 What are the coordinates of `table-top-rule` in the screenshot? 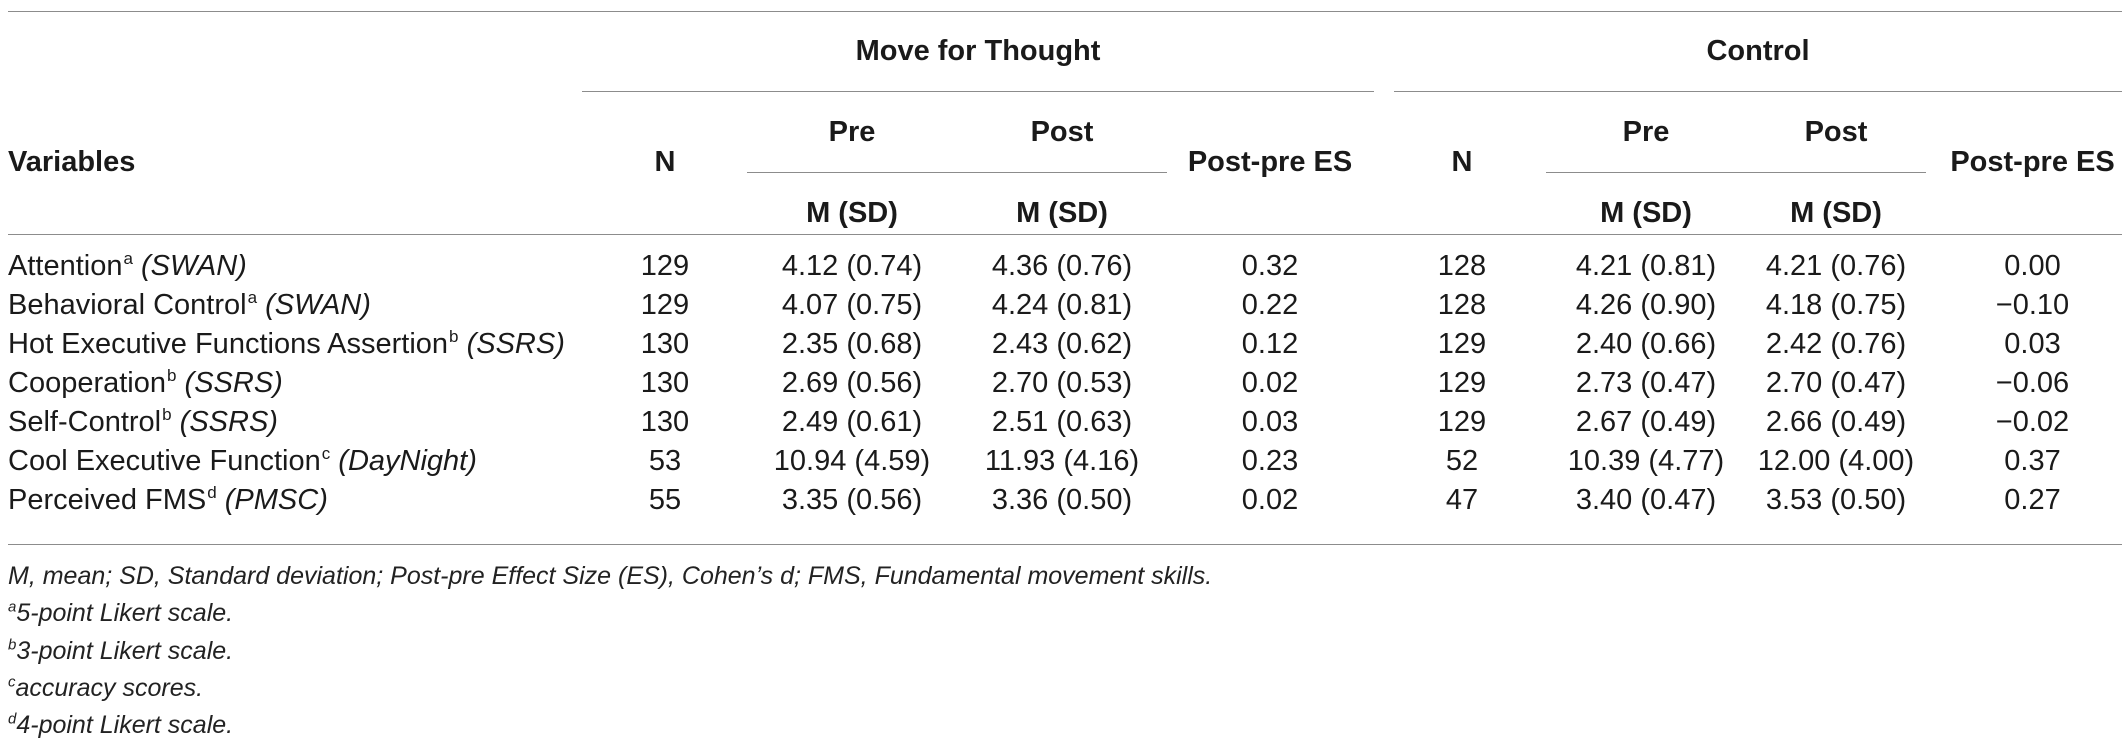 It's located at (1065, 11).